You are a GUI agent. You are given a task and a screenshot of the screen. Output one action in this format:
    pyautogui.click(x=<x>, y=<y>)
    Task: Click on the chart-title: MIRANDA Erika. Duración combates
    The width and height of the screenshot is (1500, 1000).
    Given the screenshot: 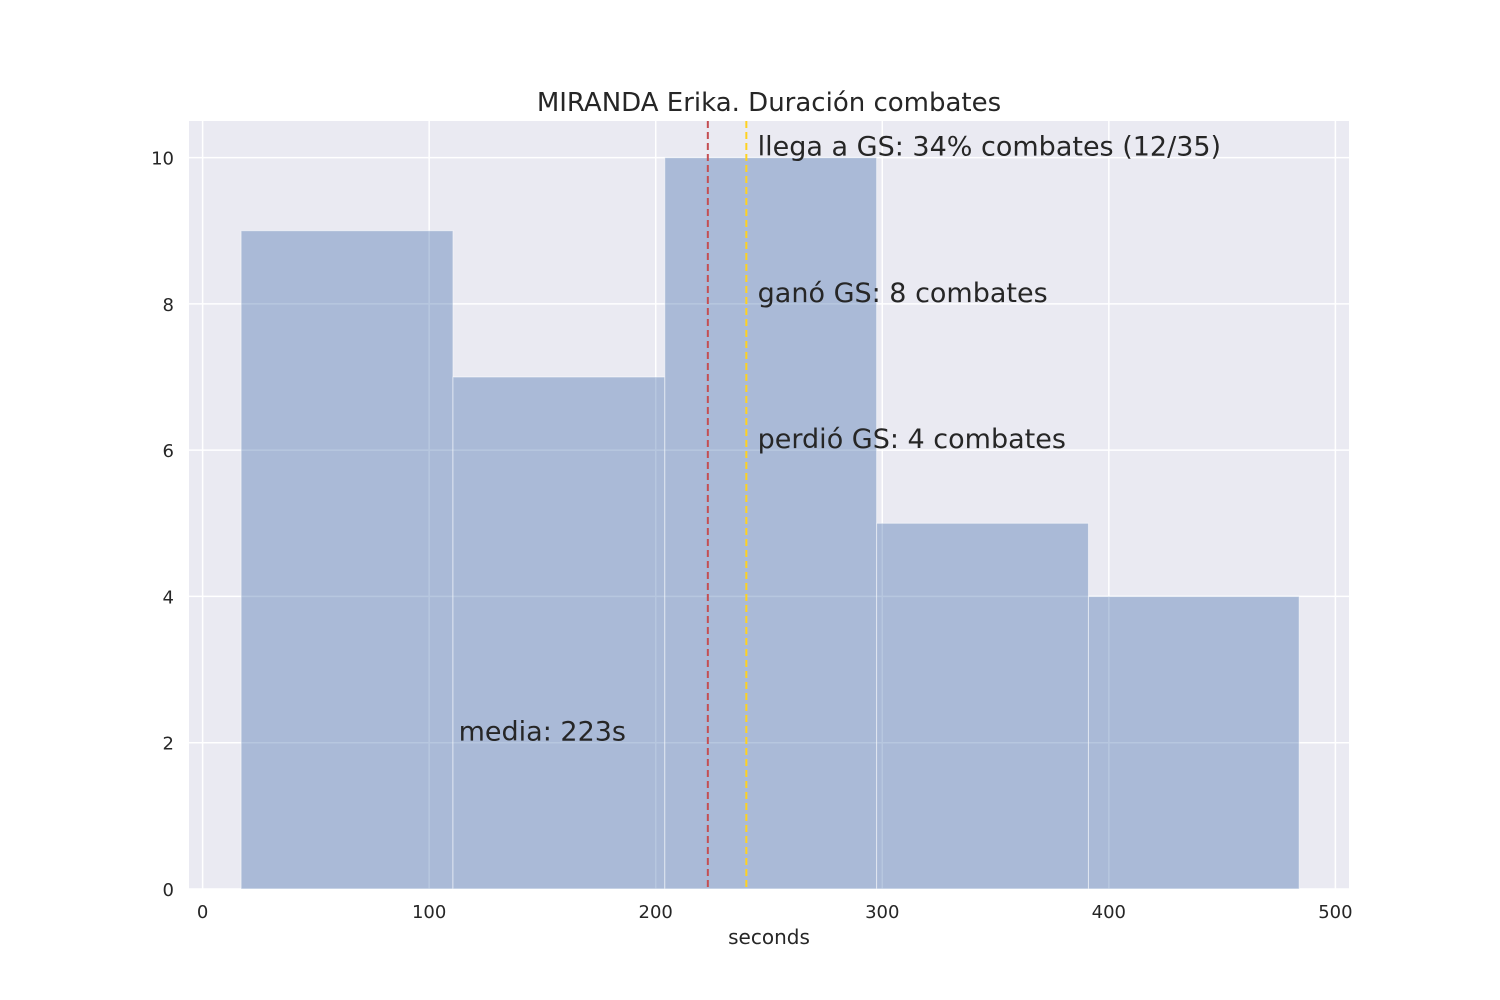 What is the action you would take?
    pyautogui.click(x=769, y=103)
    